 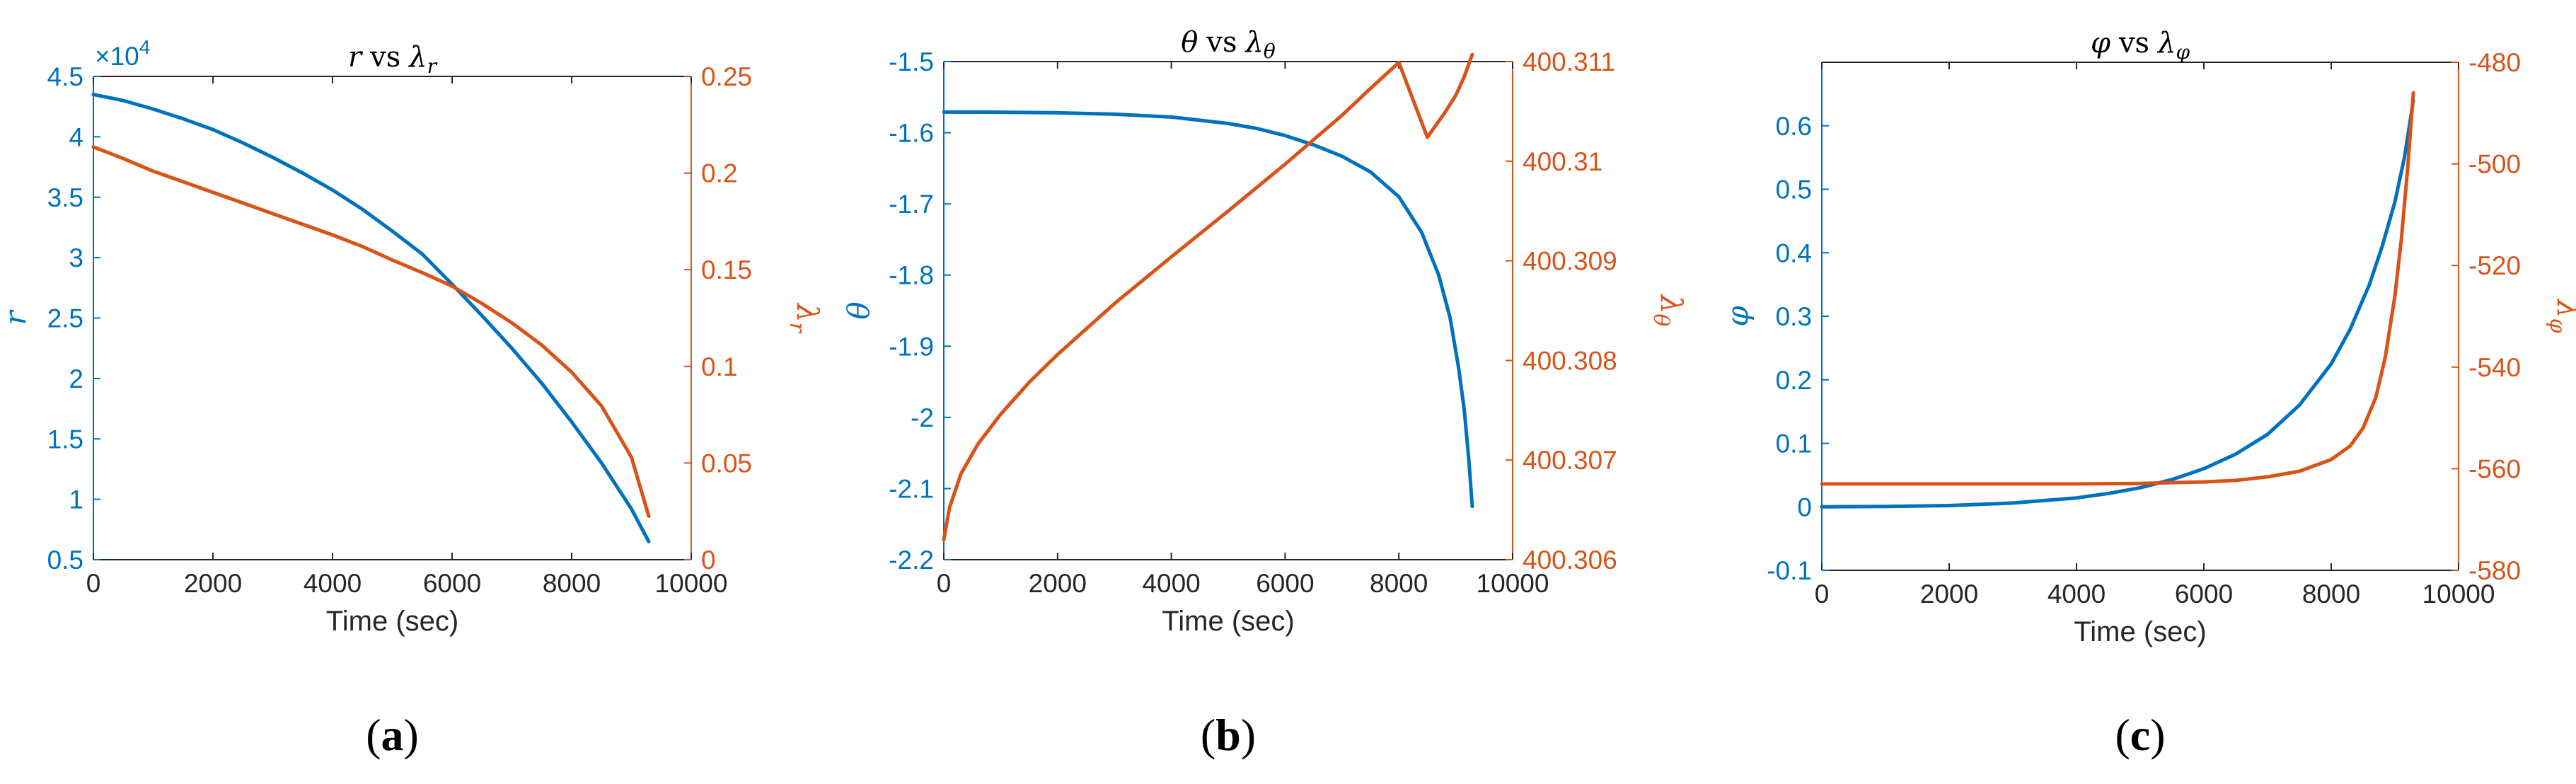 What do you see at coordinates (1570, 560) in the screenshot?
I see `right-tick-label: 400.306` at bounding box center [1570, 560].